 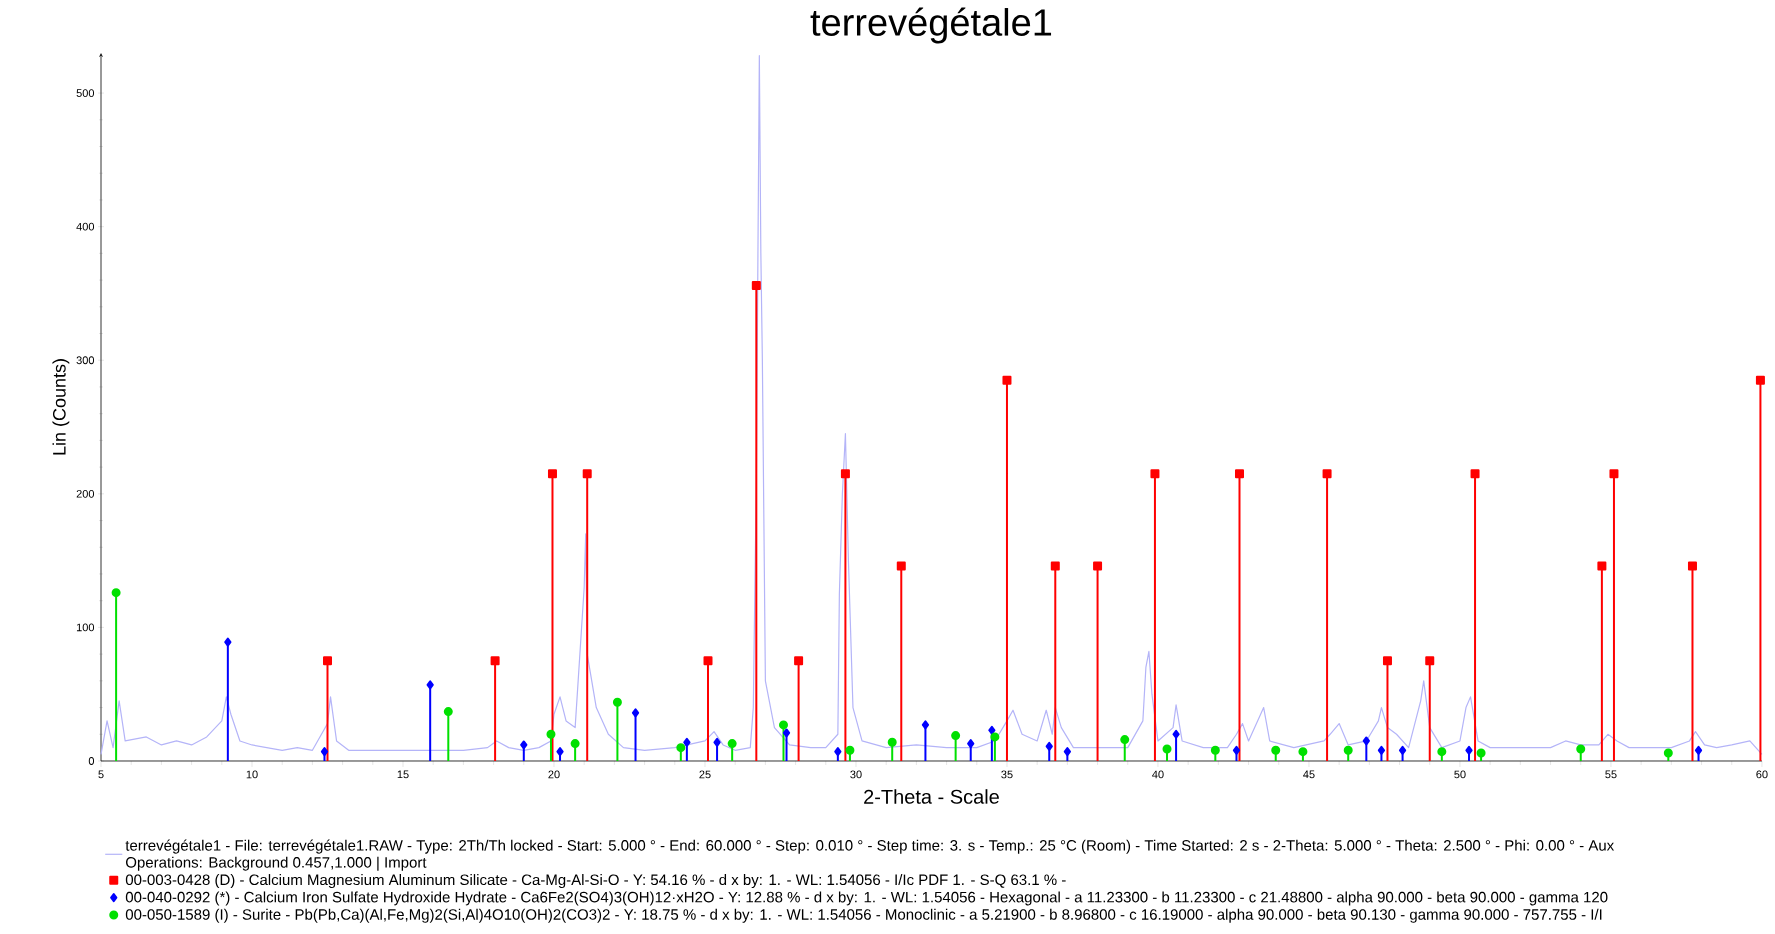 What do you see at coordinates (1007, 774) in the screenshot?
I see `x-tick-label: 35` at bounding box center [1007, 774].